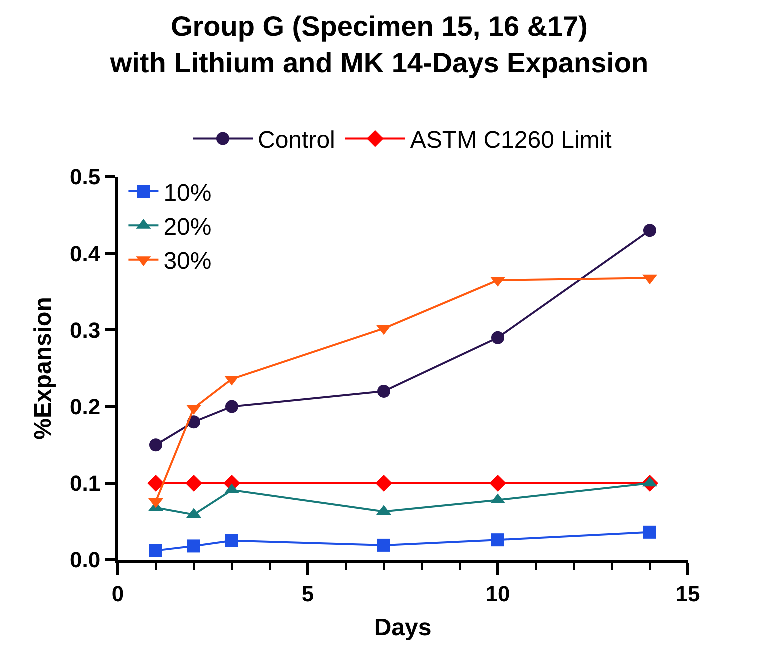 The image size is (759, 658). I want to click on legend-label: 10%, so click(188, 193).